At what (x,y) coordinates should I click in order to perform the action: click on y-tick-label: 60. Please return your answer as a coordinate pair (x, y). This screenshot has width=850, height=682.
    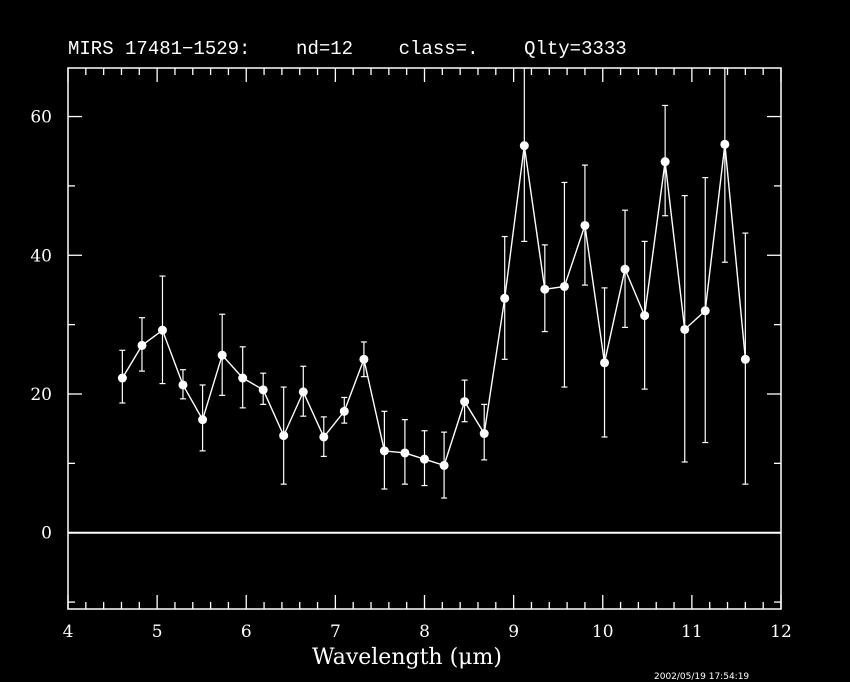
    Looking at the image, I should click on (41, 118).